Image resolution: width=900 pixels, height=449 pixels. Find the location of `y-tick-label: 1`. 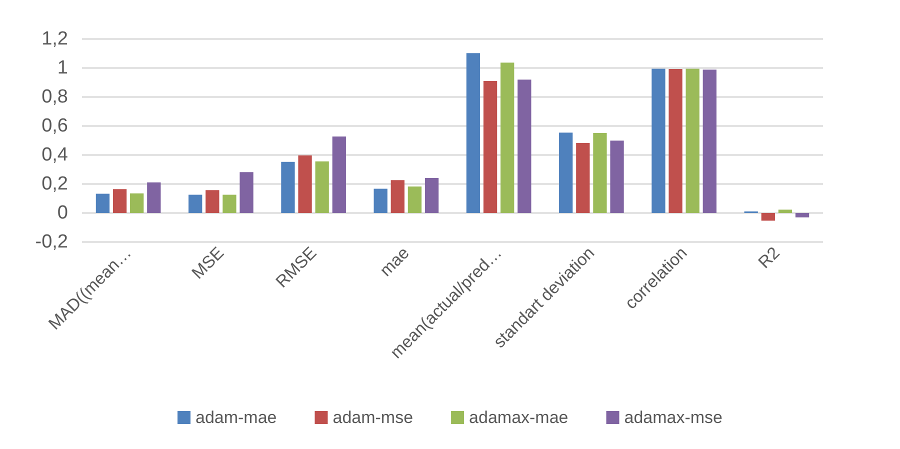

y-tick-label: 1 is located at coordinates (62, 68).